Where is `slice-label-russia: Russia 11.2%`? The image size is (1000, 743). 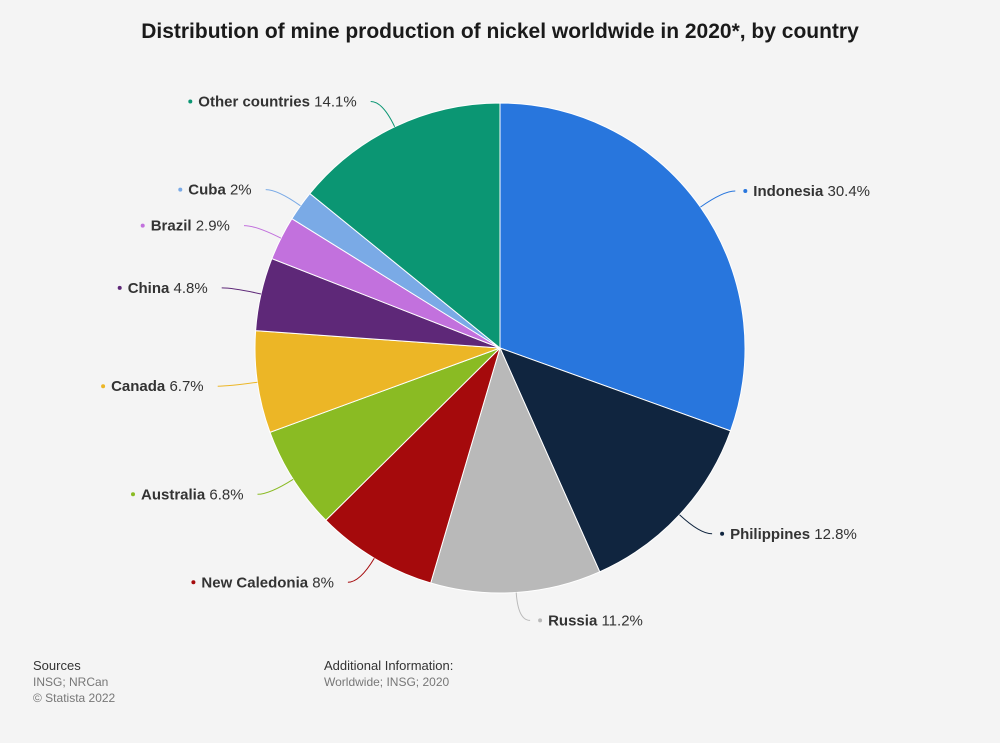 slice-label-russia: Russia 11.2% is located at coordinates (595, 620).